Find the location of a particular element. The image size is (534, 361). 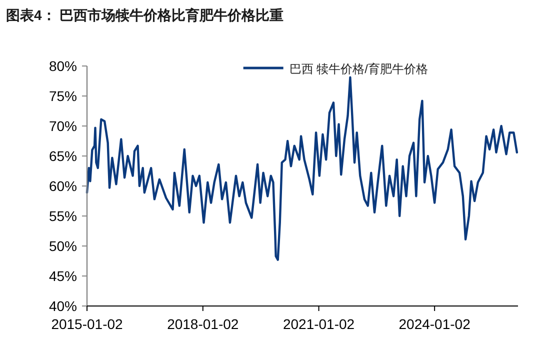

legend: 巴西 犊牛价格/育肥牛价格 is located at coordinates (335, 69).